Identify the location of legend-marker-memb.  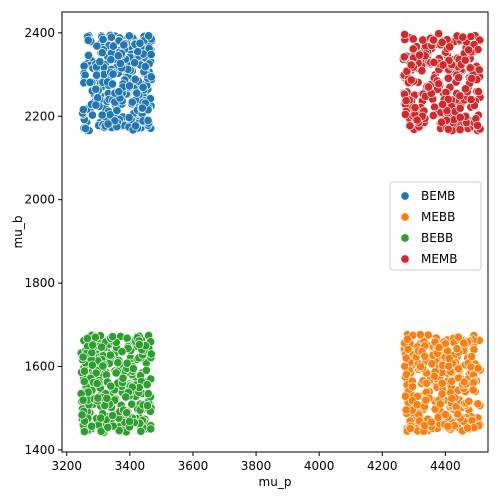
(405, 259).